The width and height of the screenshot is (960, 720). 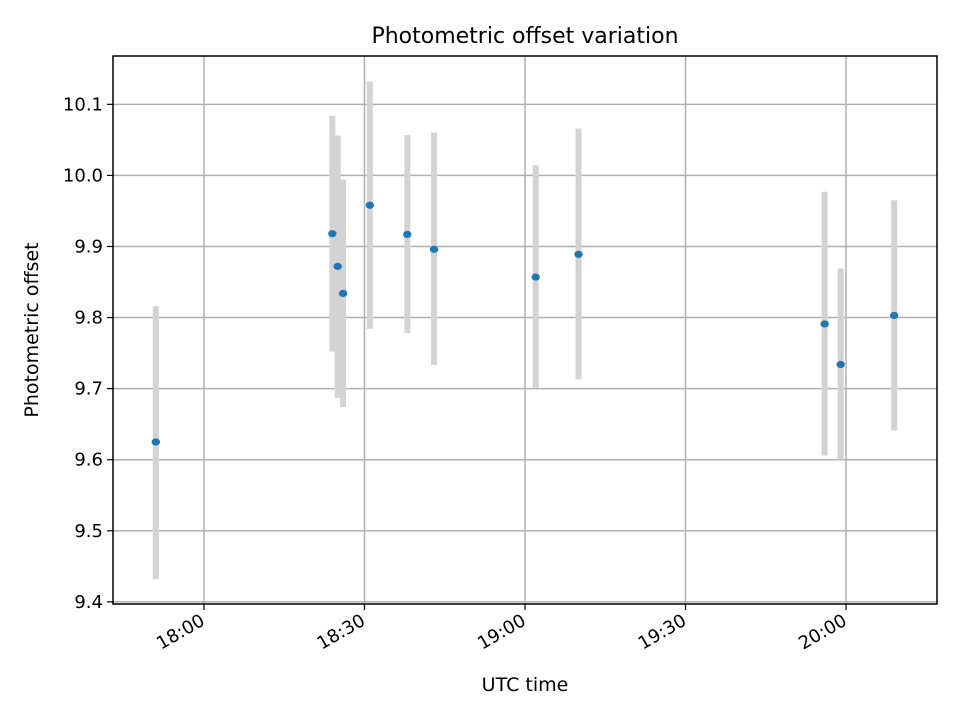 What do you see at coordinates (88, 318) in the screenshot?
I see `y-tick-label: 9.8` at bounding box center [88, 318].